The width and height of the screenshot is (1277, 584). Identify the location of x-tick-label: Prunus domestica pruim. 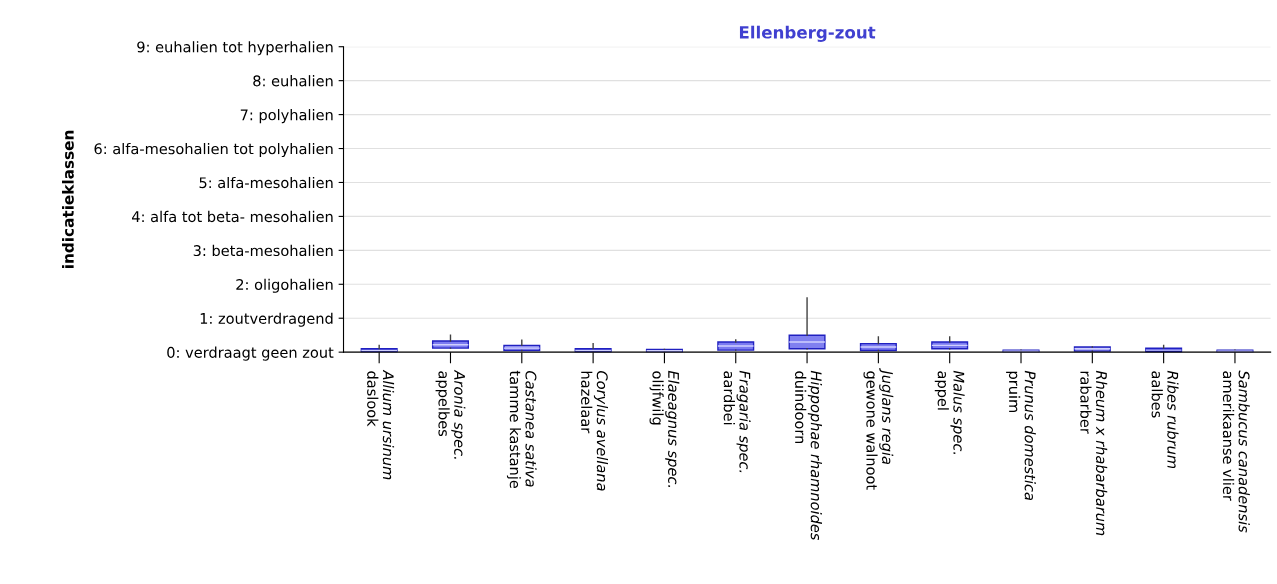
(1021, 435).